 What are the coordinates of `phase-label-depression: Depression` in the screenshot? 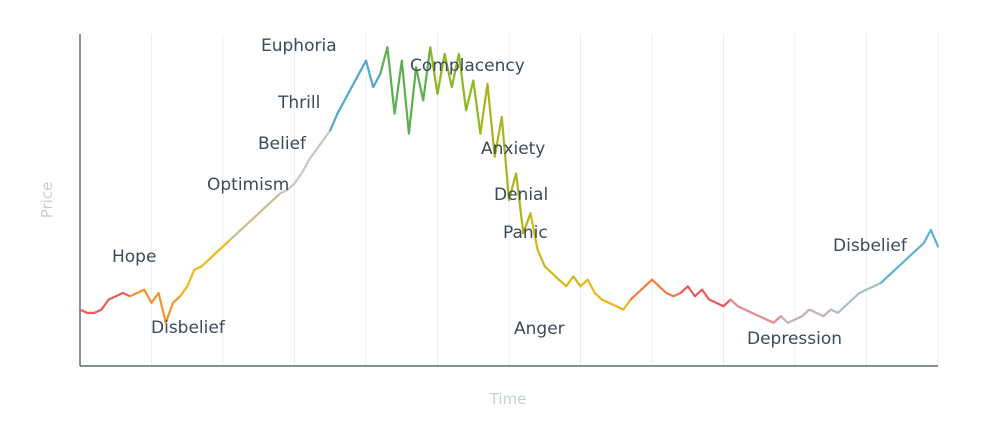 It's located at (794, 339).